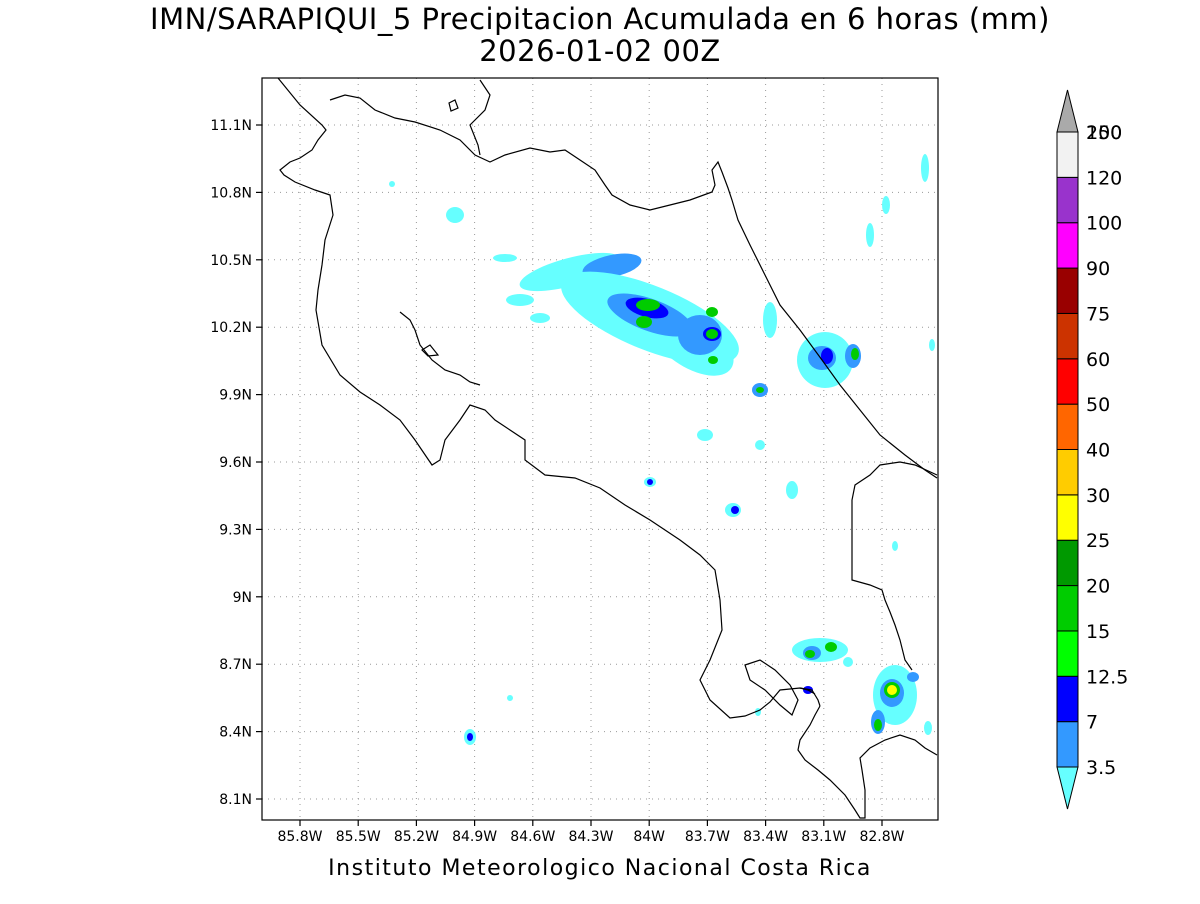 This screenshot has width=1200, height=904. I want to click on lon-tick-label: 84.6W, so click(532, 837).